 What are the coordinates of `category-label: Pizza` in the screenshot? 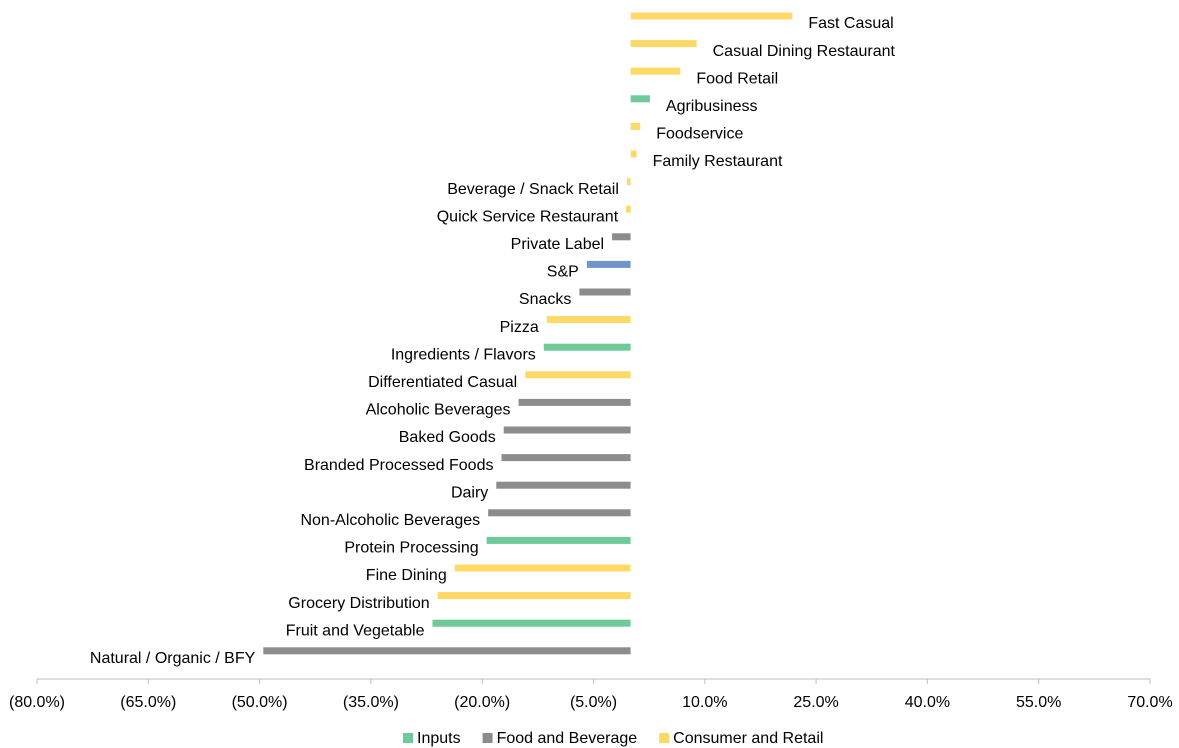 It's located at (519, 327).